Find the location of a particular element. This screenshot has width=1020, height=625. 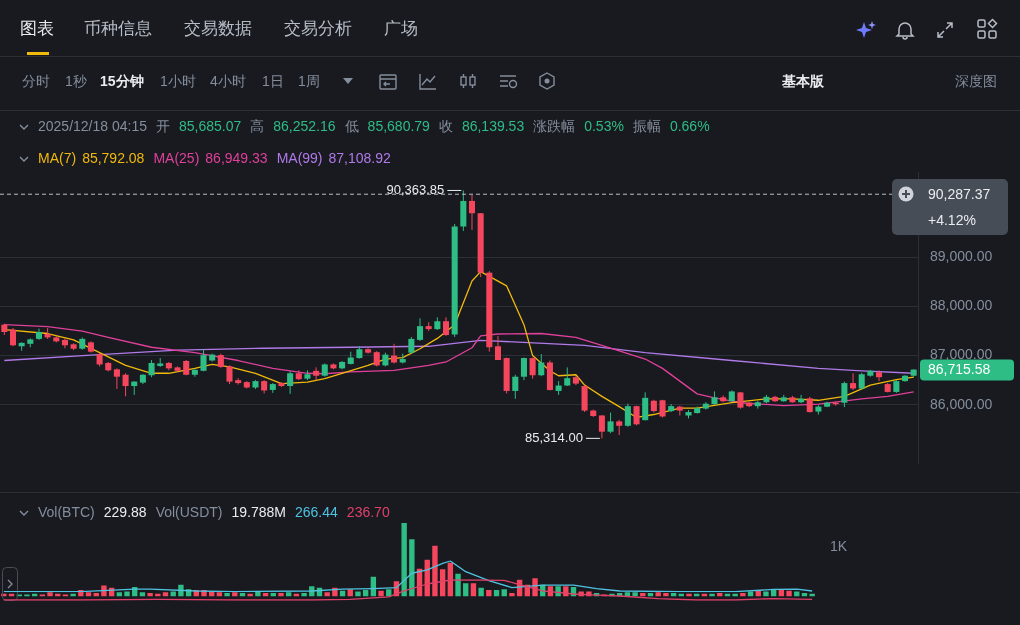

price-tag: 90,287.37 +4.12% is located at coordinates (950, 207).